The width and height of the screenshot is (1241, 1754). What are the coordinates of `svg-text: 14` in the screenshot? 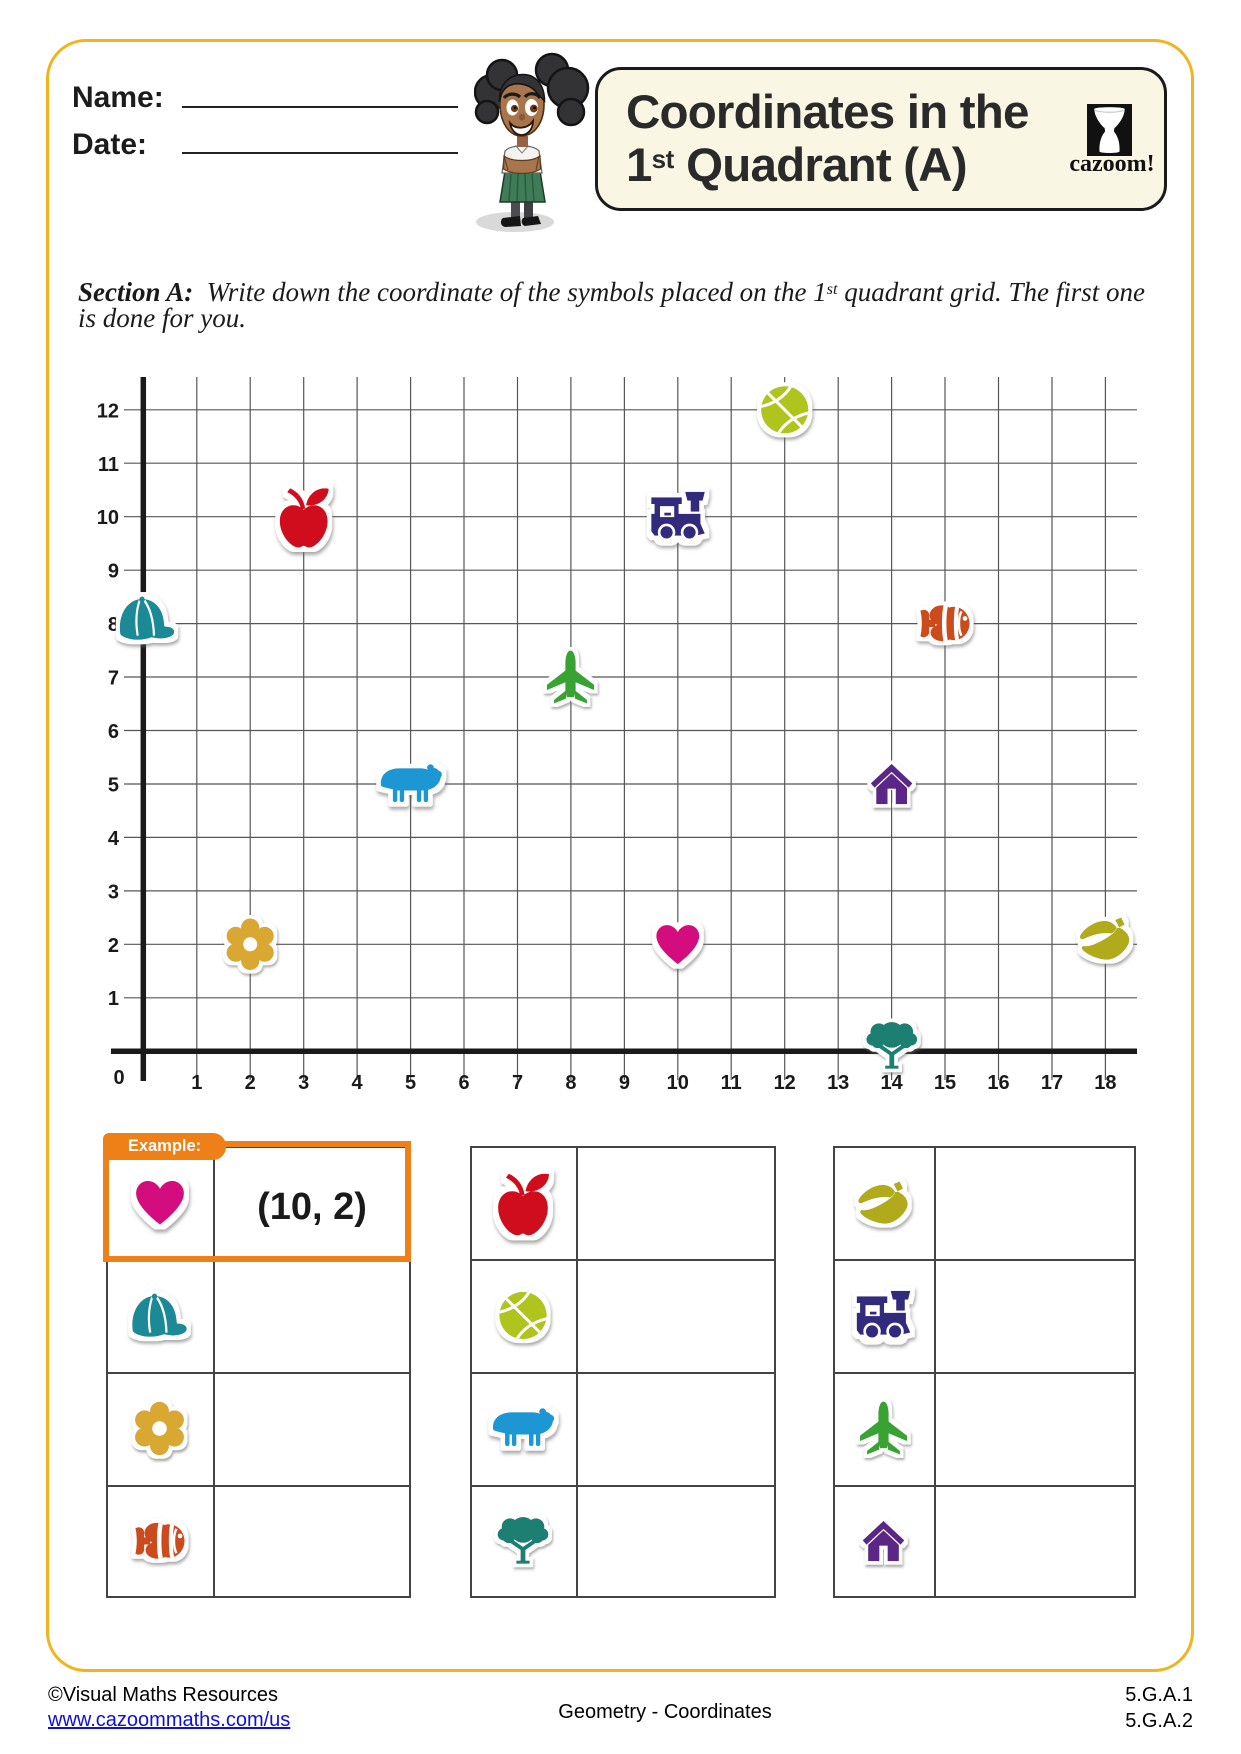 It's located at (891, 1083).